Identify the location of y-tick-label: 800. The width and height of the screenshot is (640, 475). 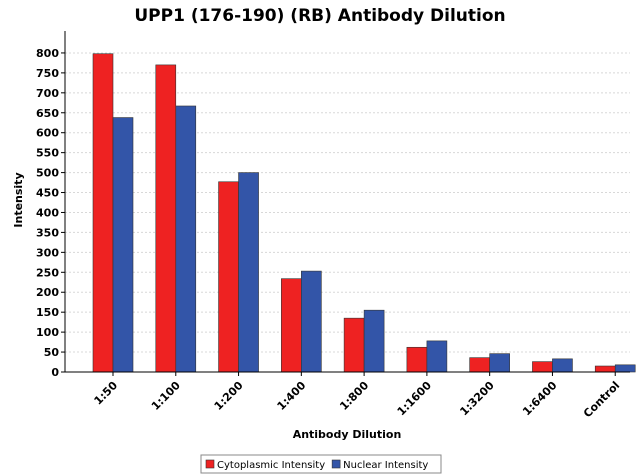
(47, 53).